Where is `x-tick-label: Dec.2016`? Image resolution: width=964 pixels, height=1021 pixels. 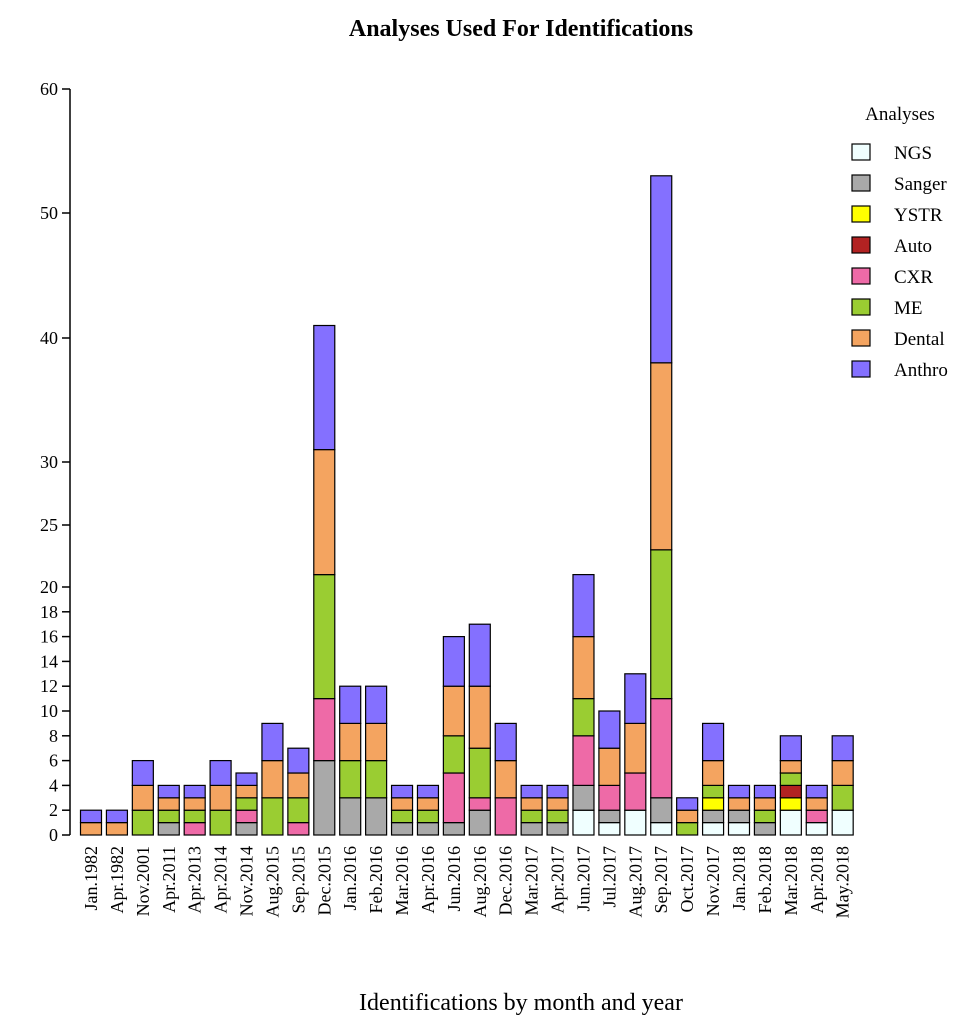
x-tick-label: Dec.2016 is located at coordinates (506, 880).